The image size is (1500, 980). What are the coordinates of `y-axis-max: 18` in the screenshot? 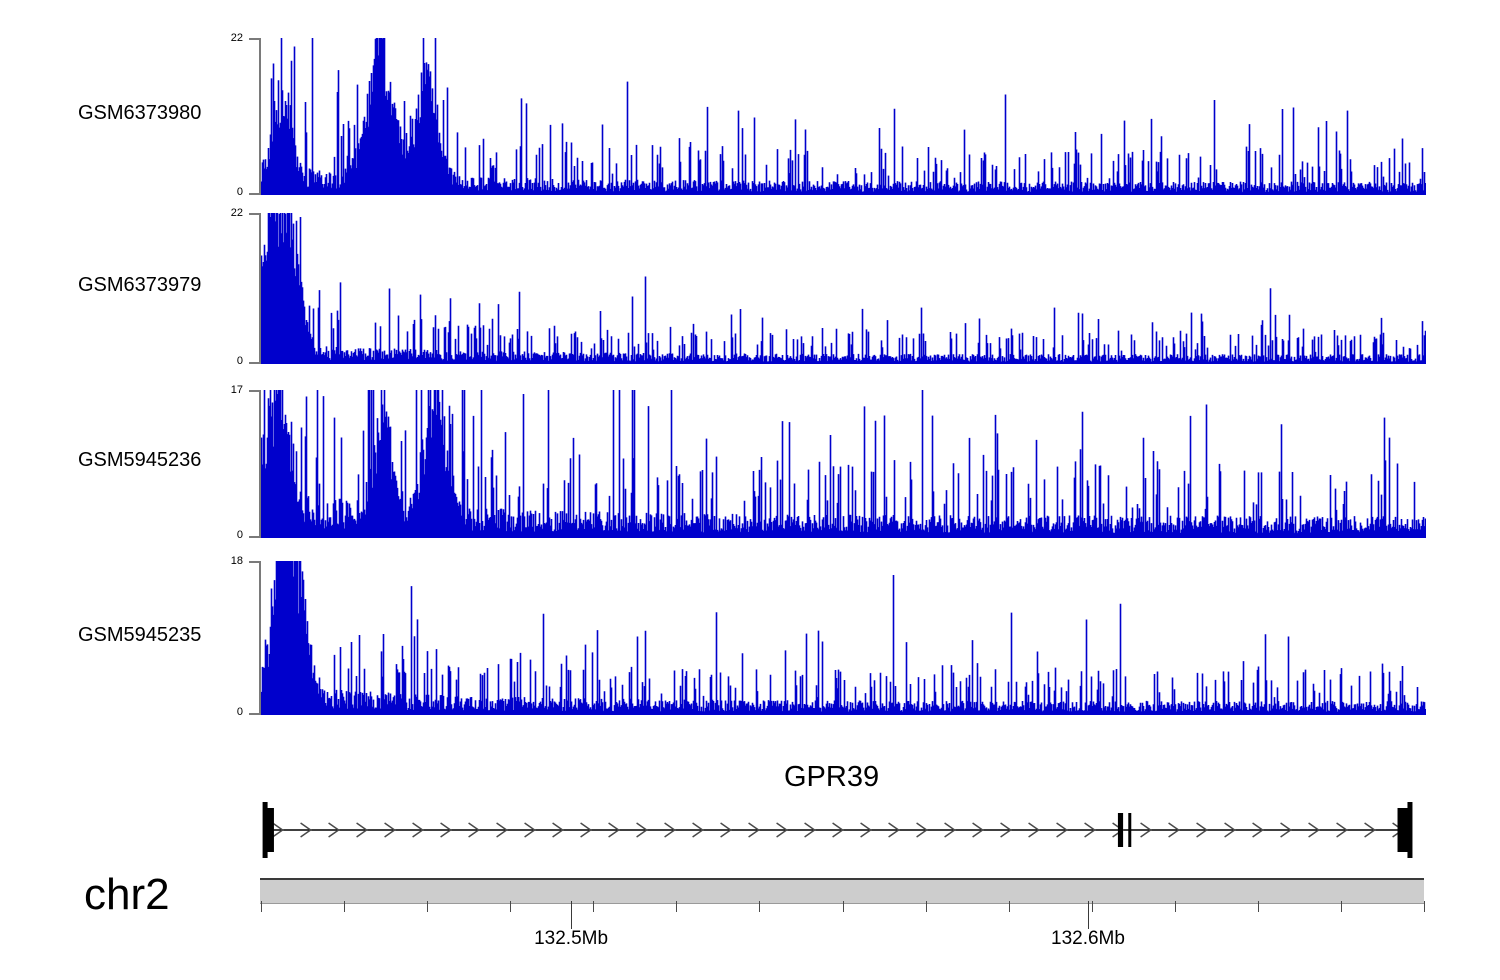 It's located at (236, 561).